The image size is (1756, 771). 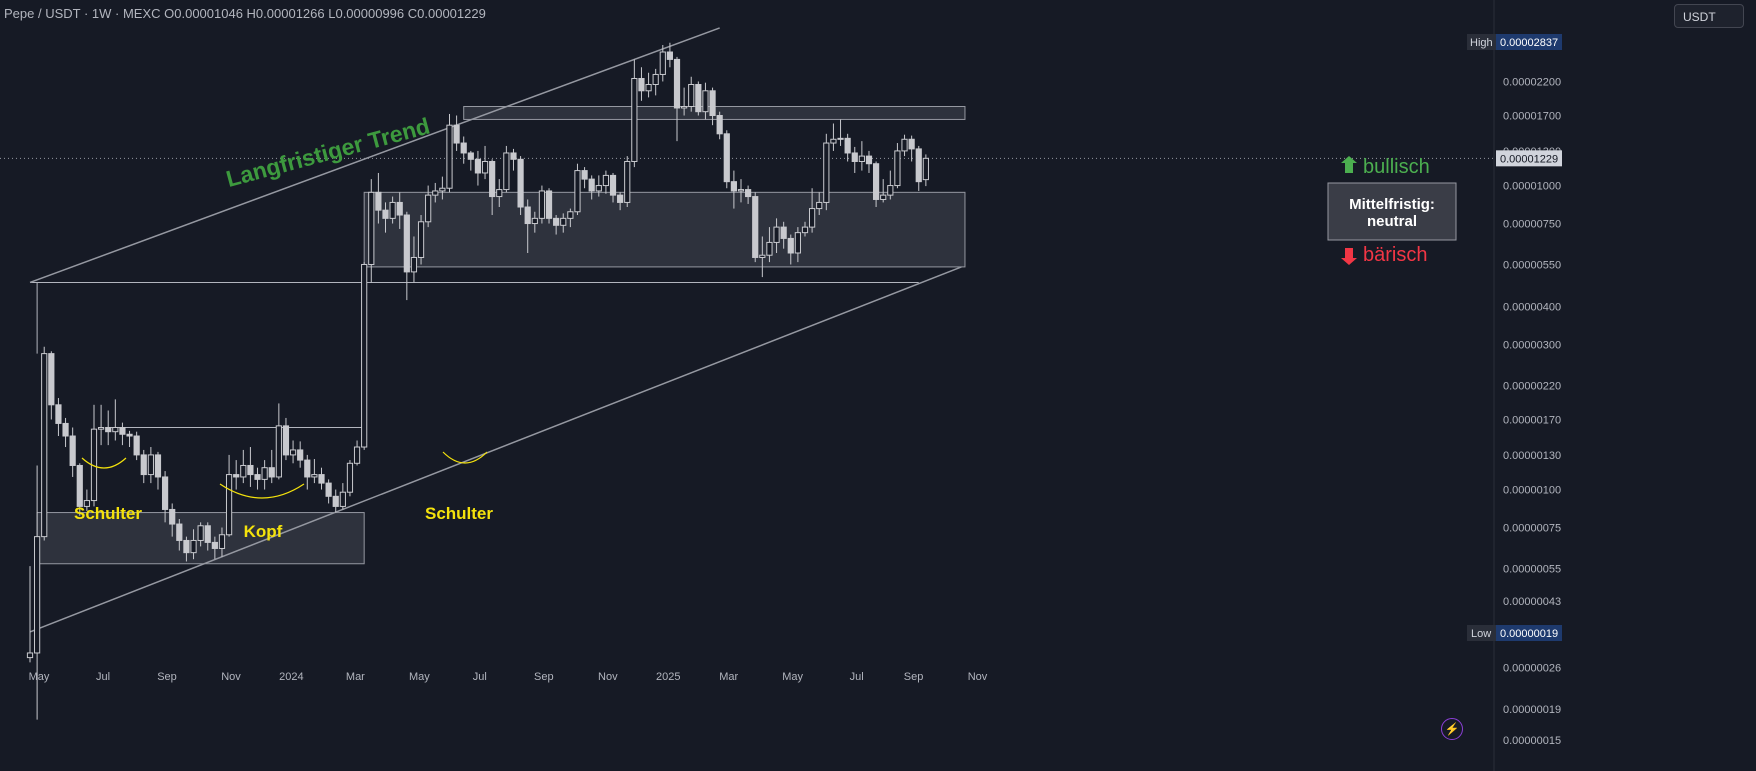 What do you see at coordinates (459, 513) in the screenshot?
I see `right-shoulder-label: Schulter` at bounding box center [459, 513].